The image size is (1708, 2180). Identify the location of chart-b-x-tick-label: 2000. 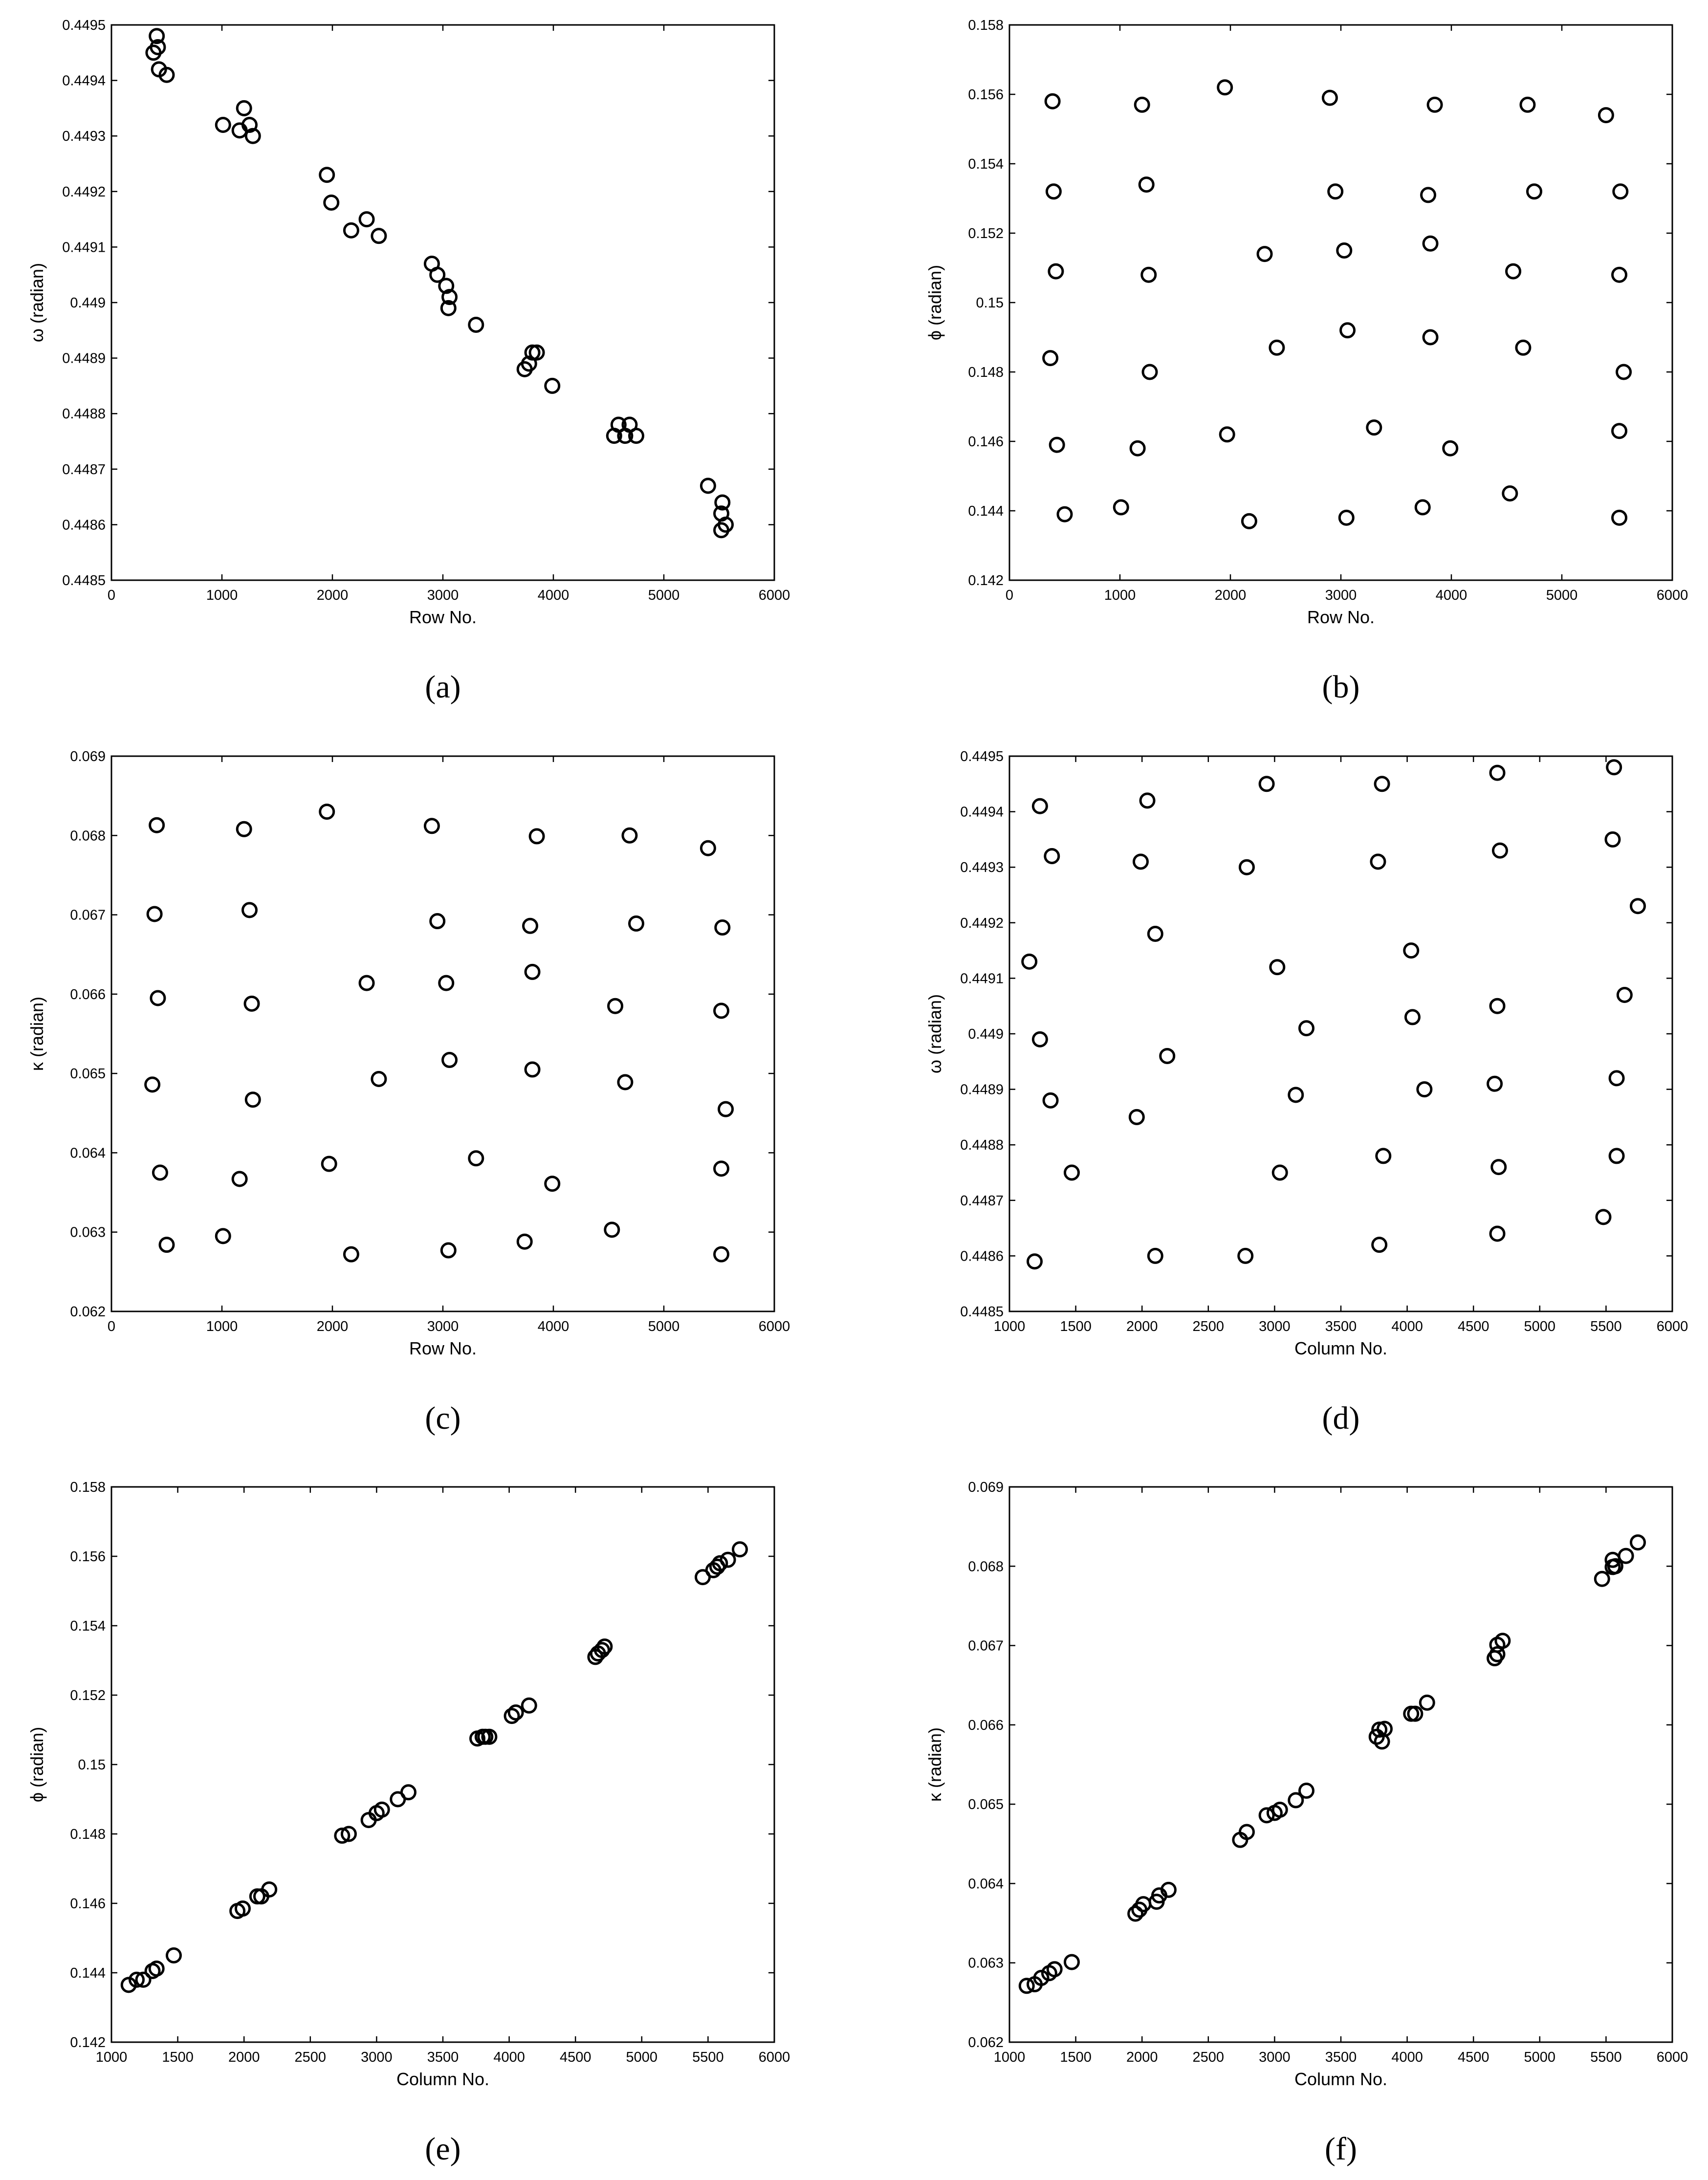
(1231, 595).